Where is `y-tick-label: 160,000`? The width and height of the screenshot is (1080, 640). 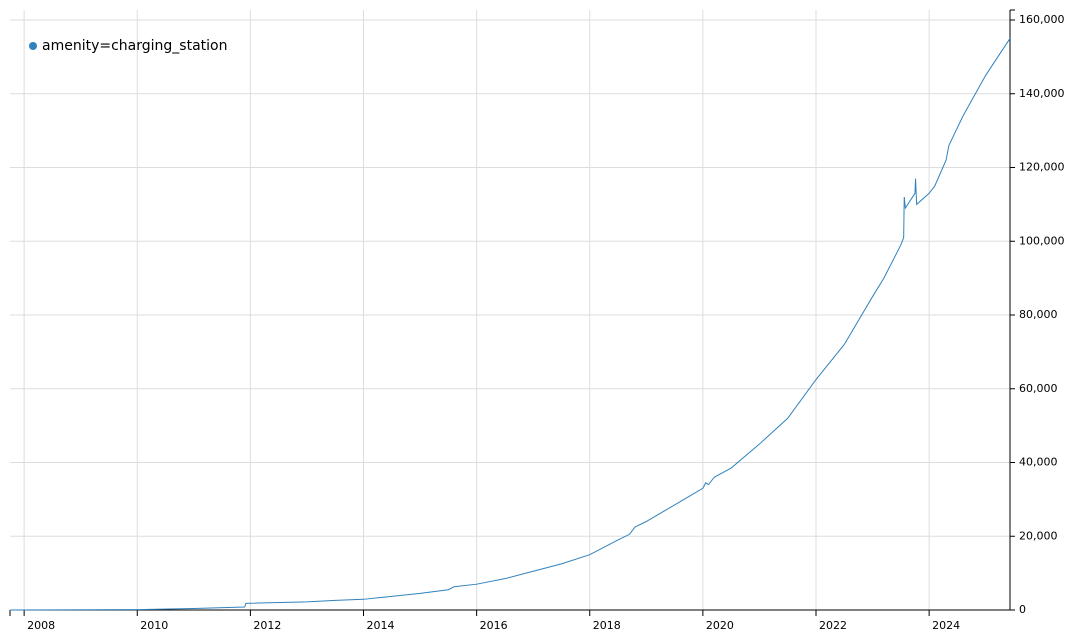 y-tick-label: 160,000 is located at coordinates (1042, 19).